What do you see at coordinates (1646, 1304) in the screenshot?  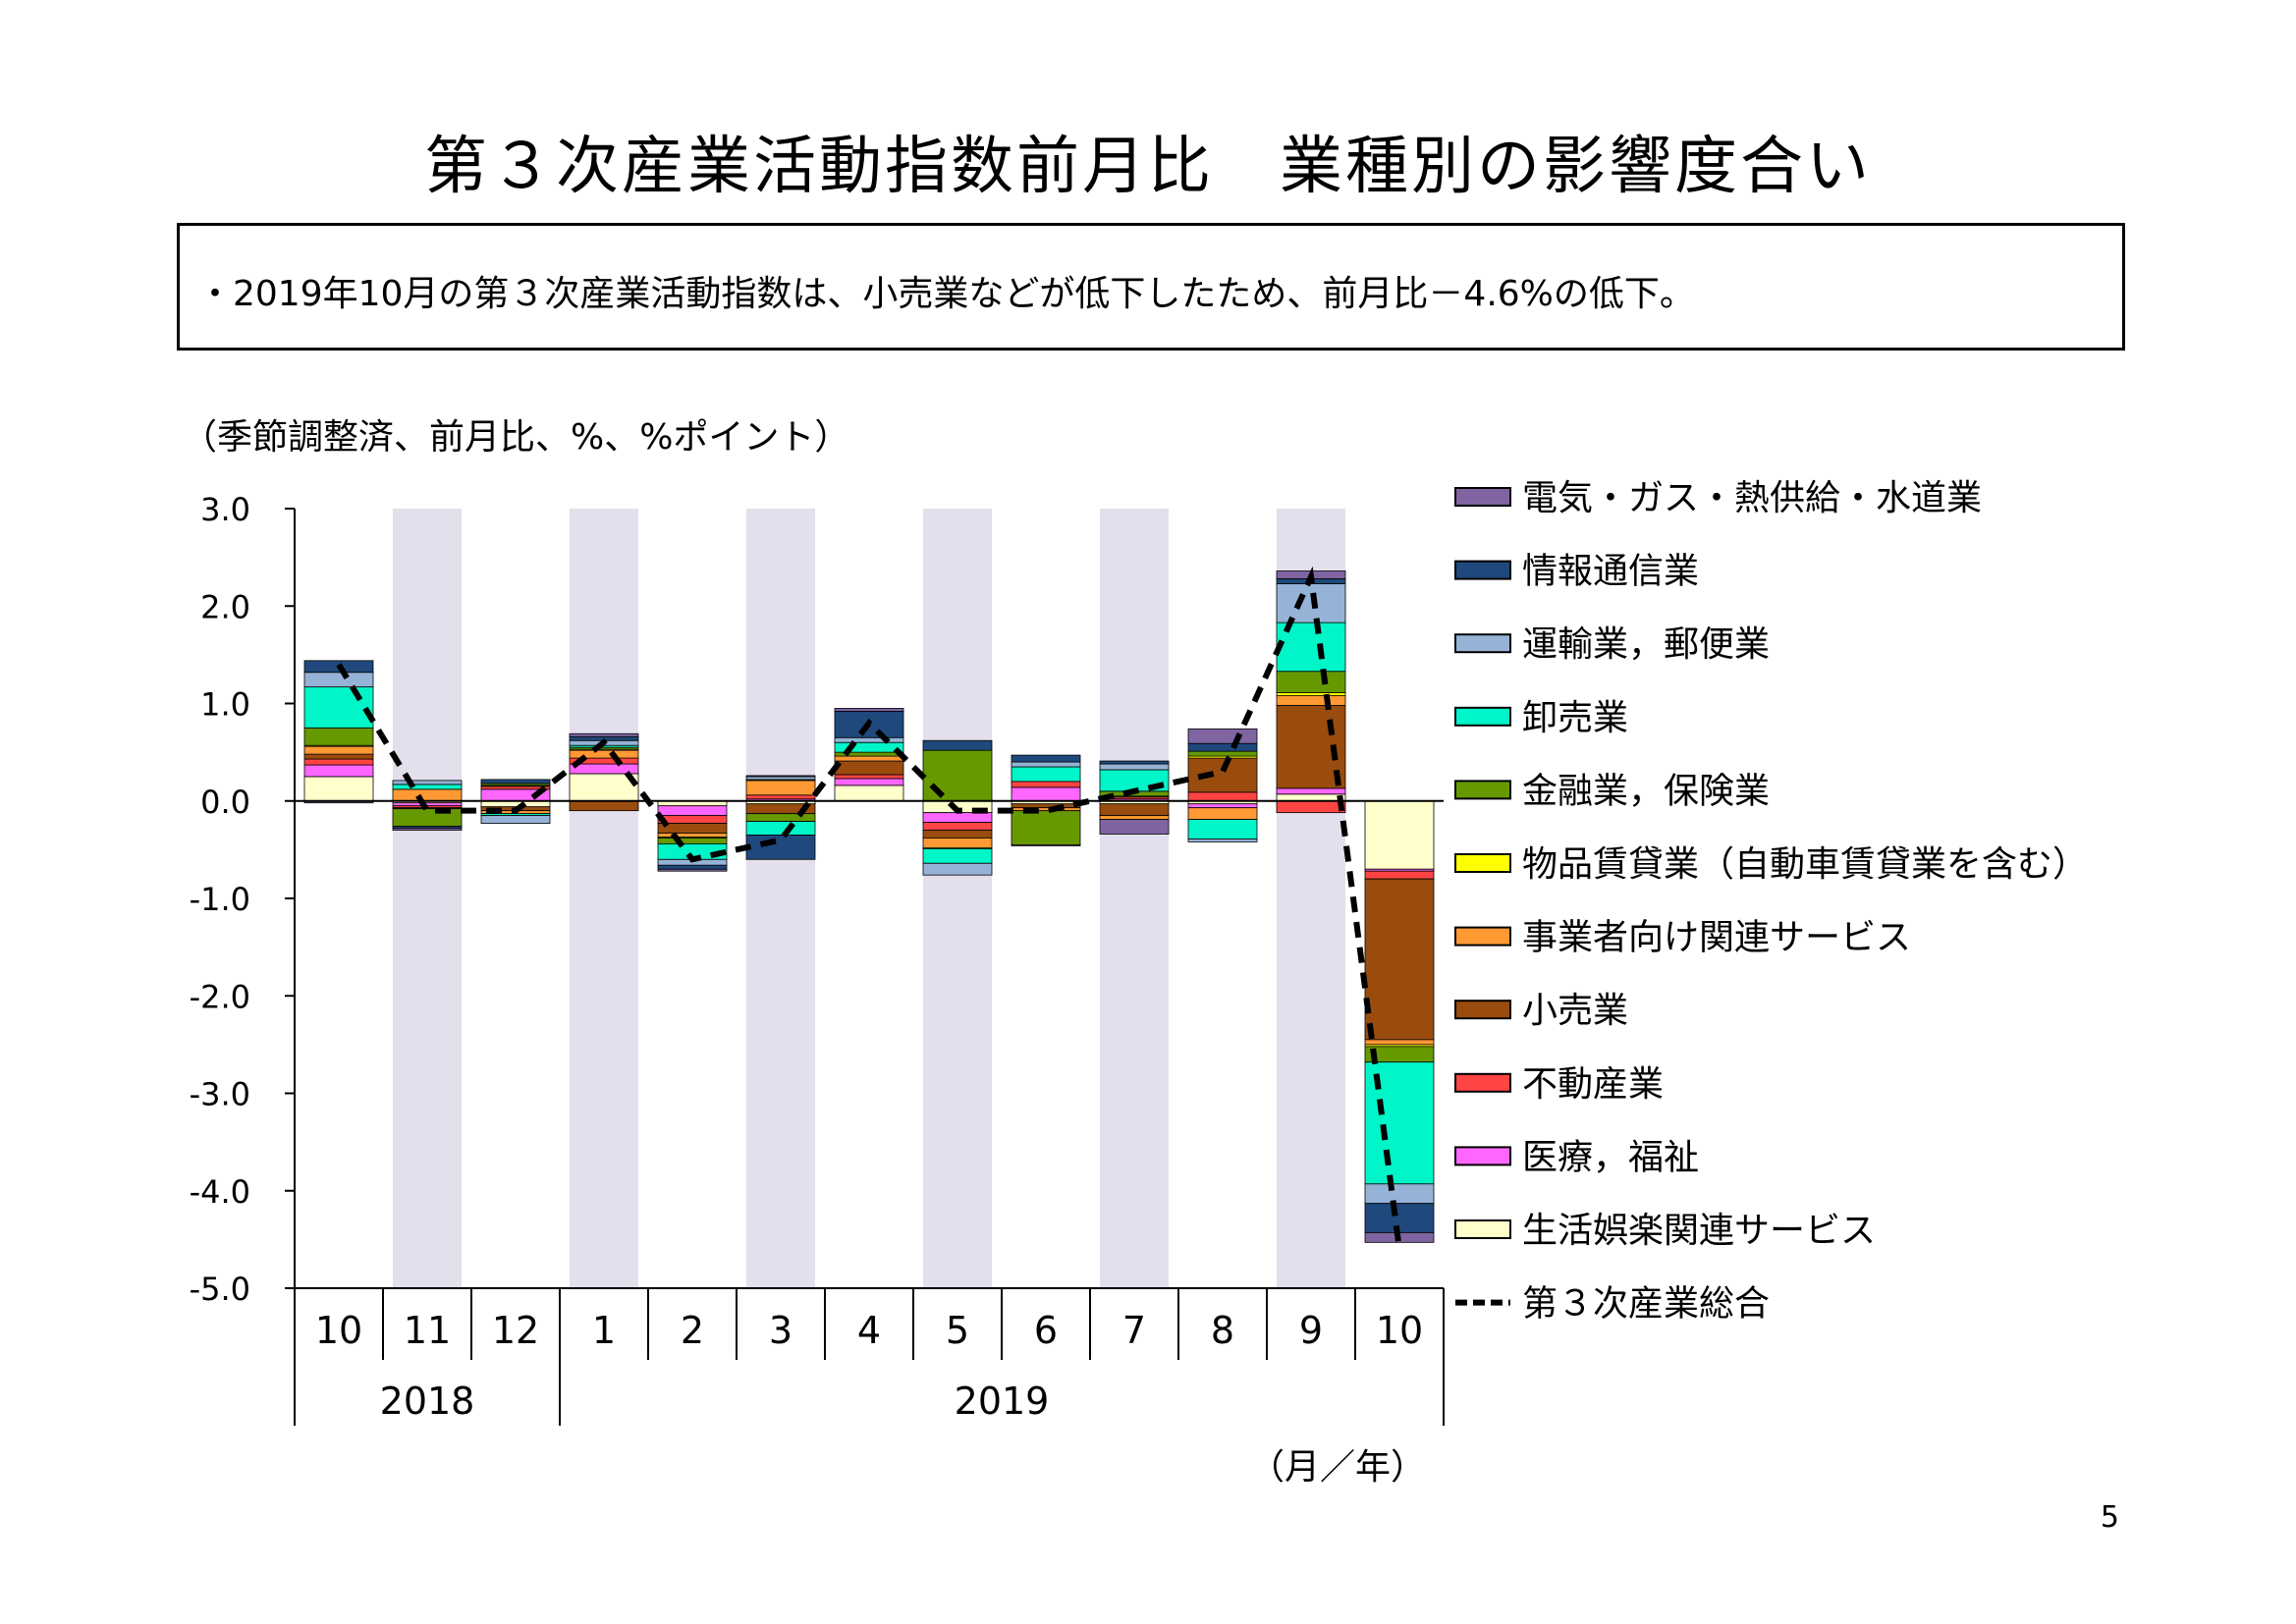 I see `legend-label-total: 第３次産業総合` at bounding box center [1646, 1304].